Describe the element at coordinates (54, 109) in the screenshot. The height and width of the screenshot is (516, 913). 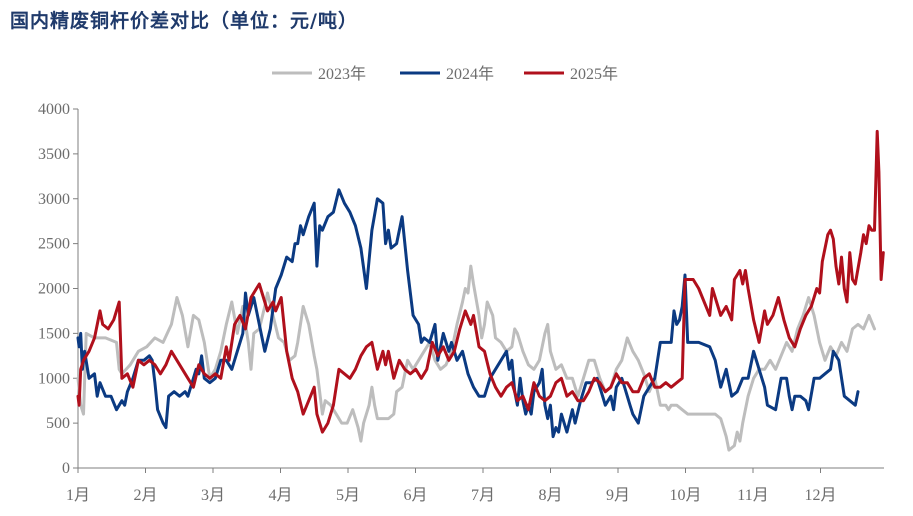
I see `y-tick-label: 4000` at that location.